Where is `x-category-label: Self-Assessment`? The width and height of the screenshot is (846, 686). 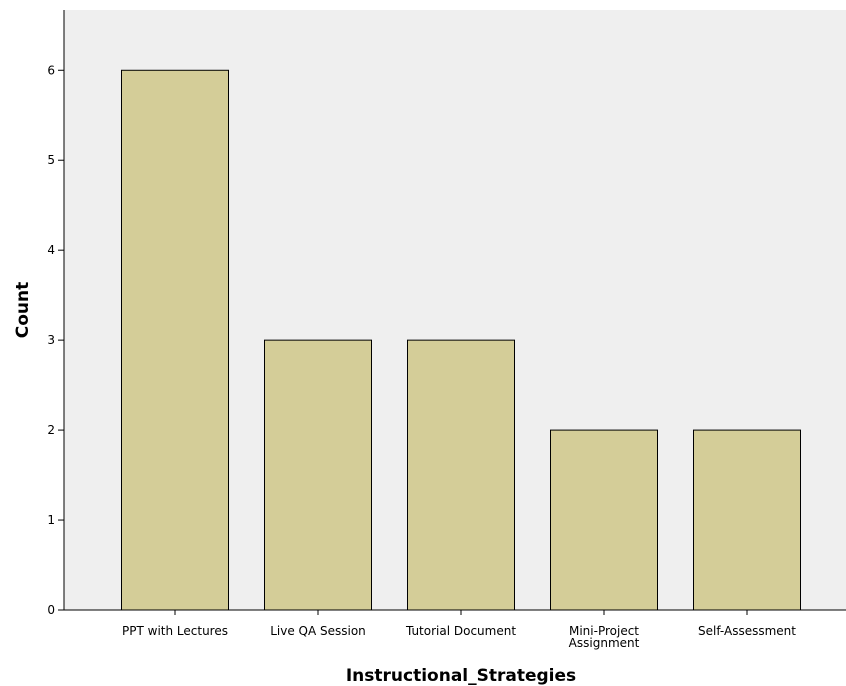
x-category-label: Self-Assessment is located at coordinates (747, 631).